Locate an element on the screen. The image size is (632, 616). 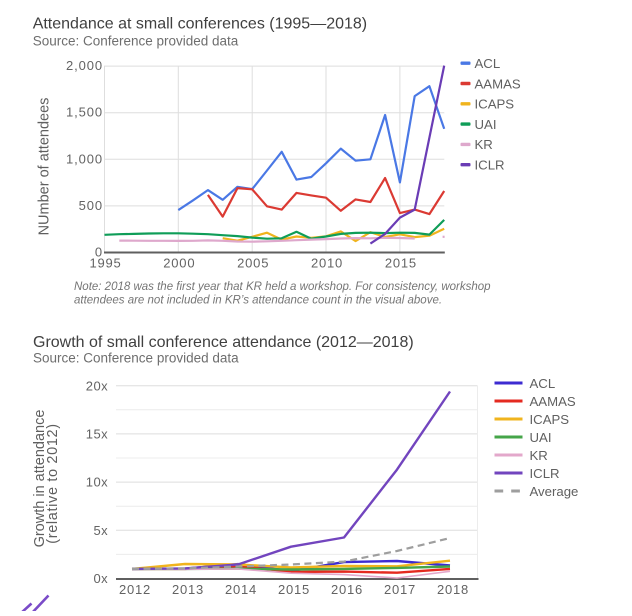
svg-text: 500 is located at coordinates (91, 205).